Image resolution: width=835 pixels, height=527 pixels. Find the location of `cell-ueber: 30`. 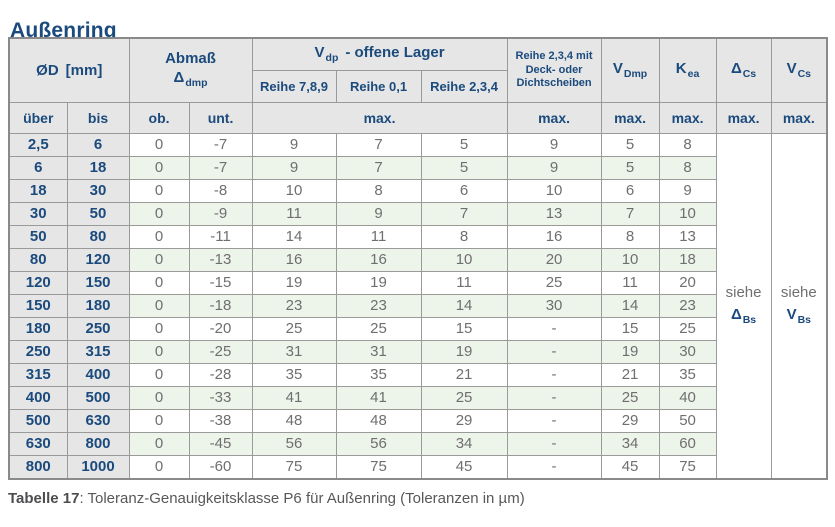

cell-ueber: 30 is located at coordinates (38, 213).